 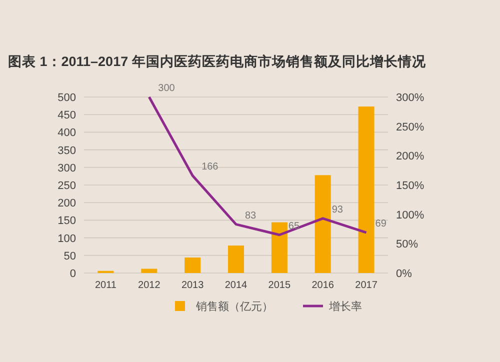 What do you see at coordinates (67, 186) in the screenshot?
I see `y-tick-label: 250` at bounding box center [67, 186].